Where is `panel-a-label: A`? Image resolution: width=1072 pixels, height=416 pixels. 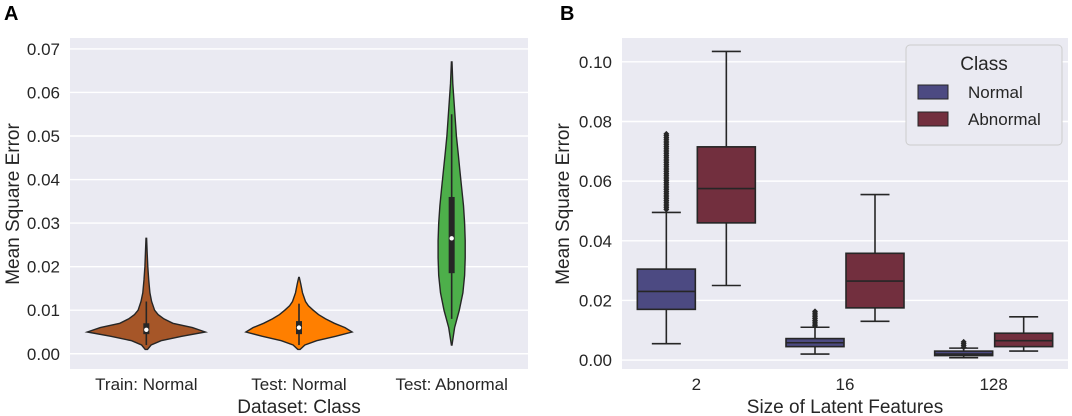
panel-a-label: A is located at coordinates (11, 14).